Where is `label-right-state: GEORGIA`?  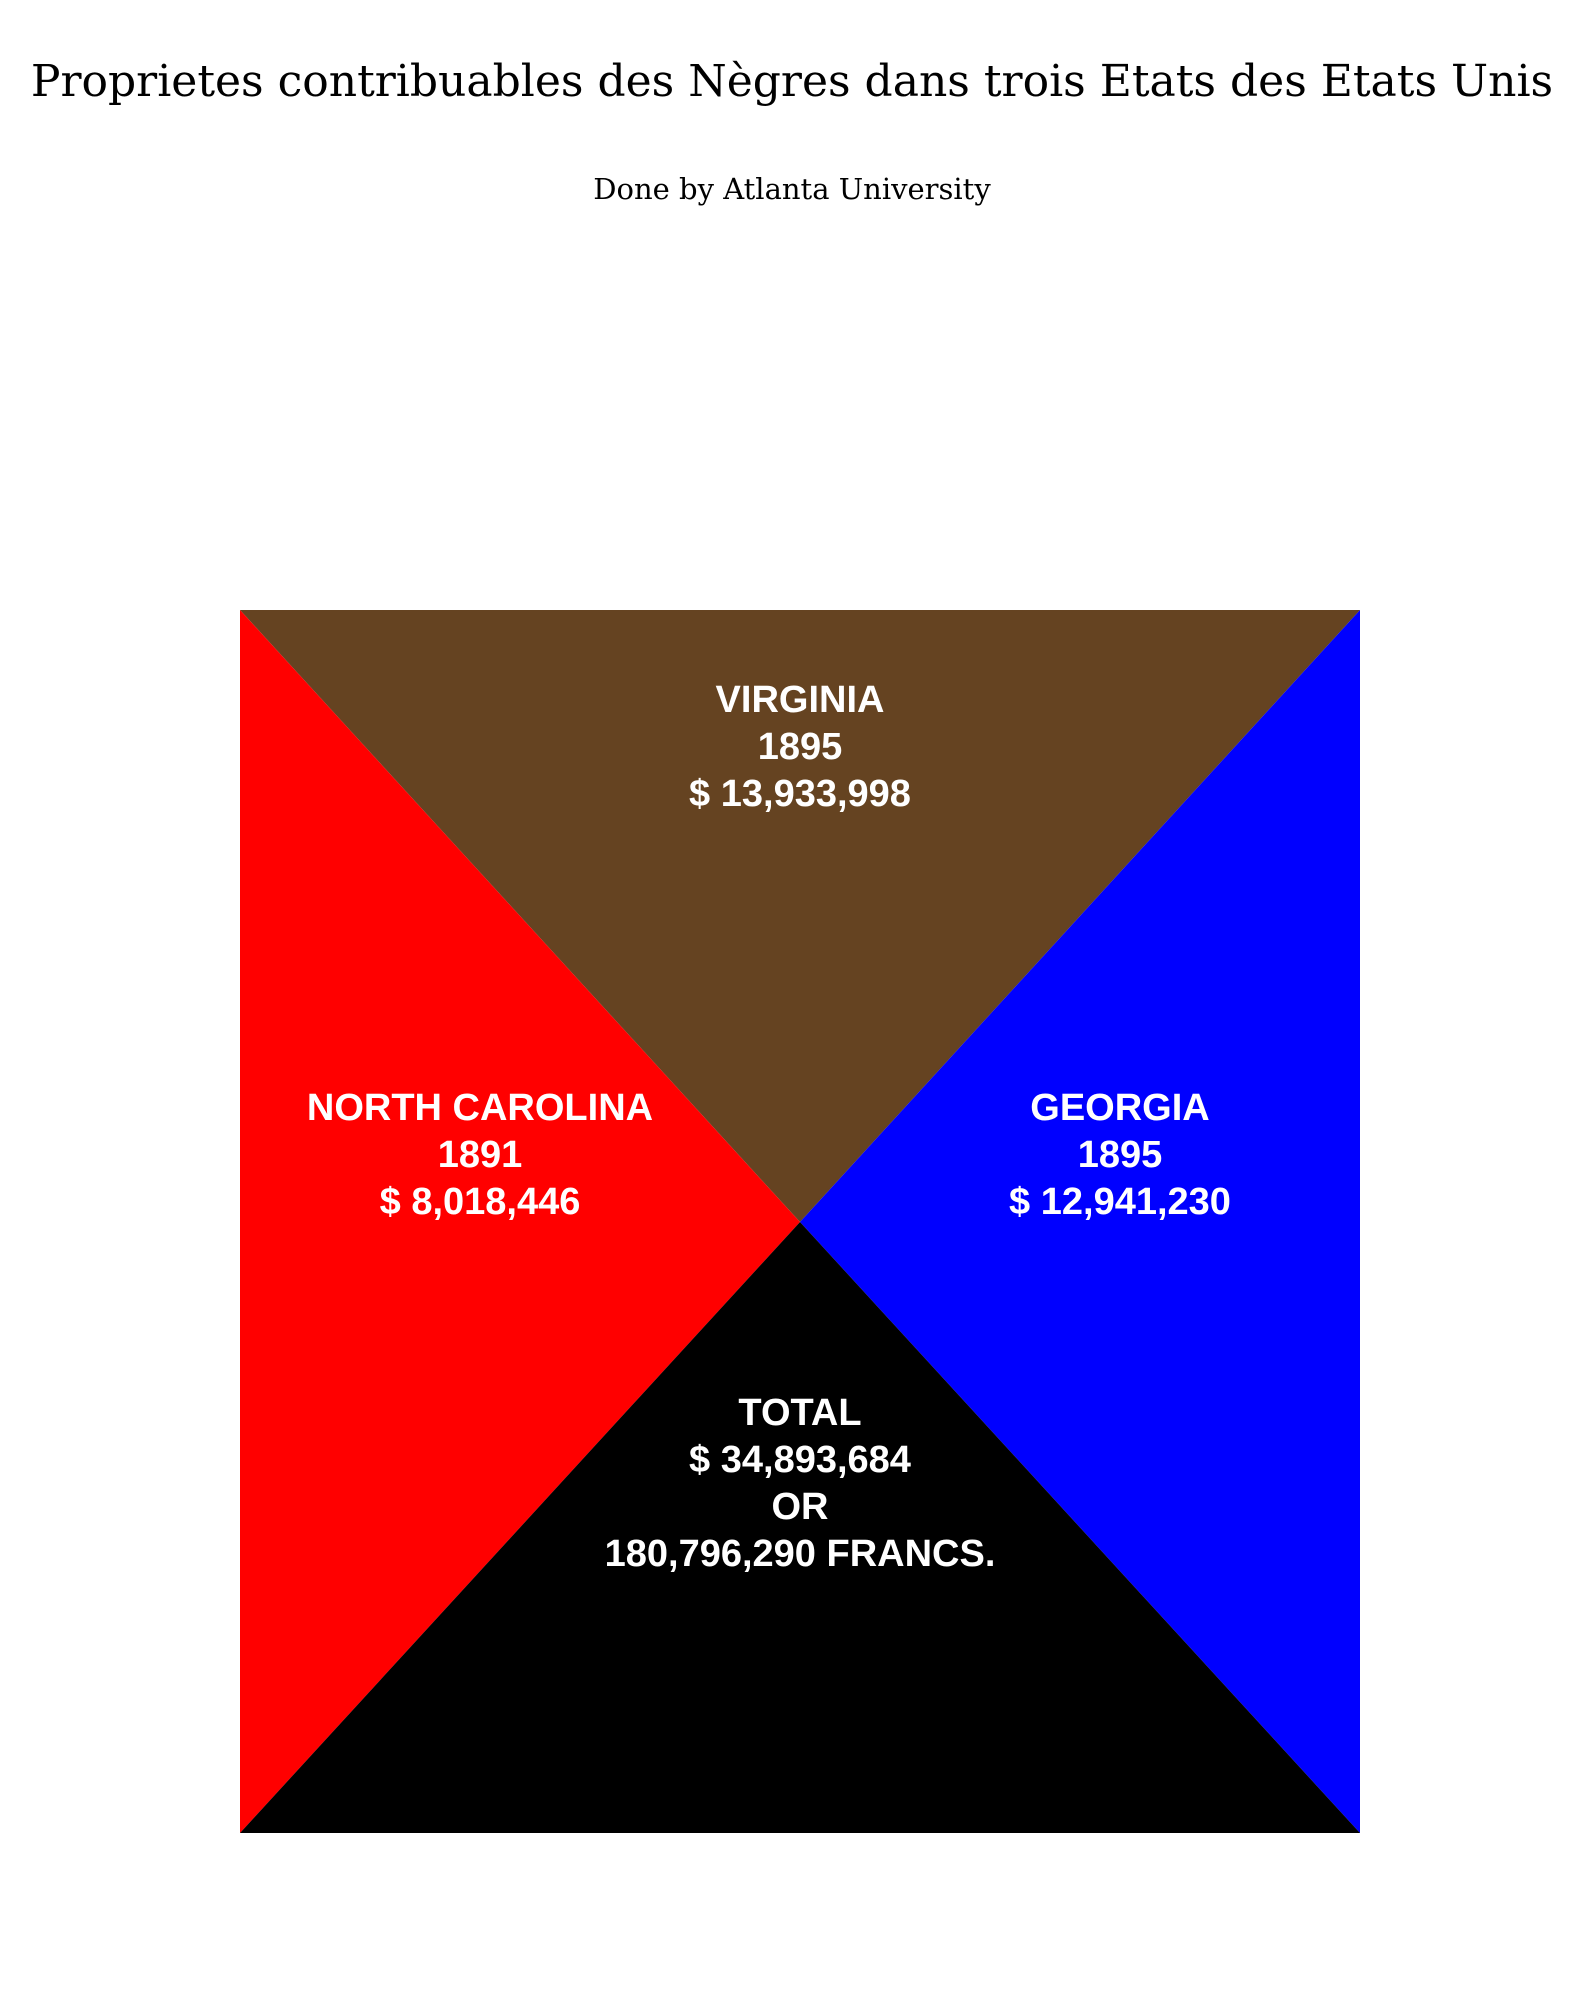
label-right-state: GEORGIA is located at coordinates (1119, 1108).